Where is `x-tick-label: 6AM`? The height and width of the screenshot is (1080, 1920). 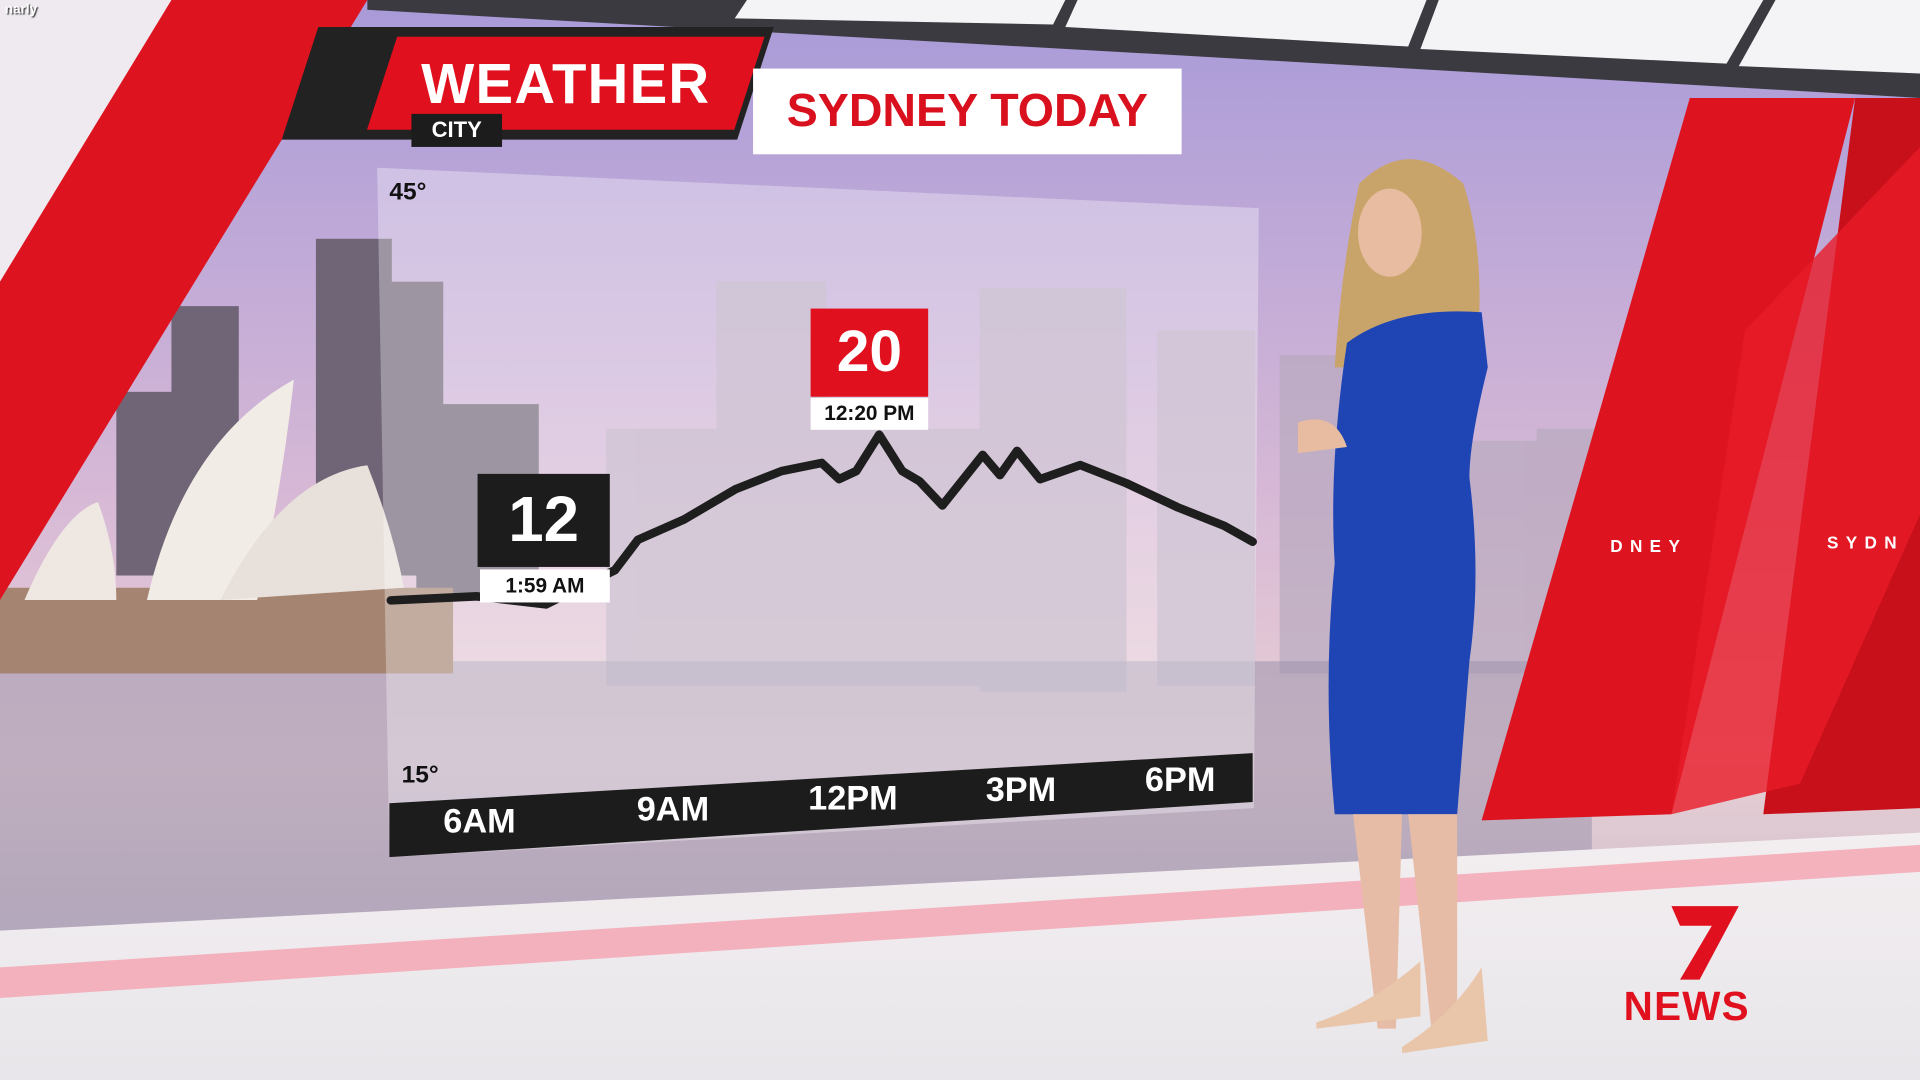 x-tick-label: 6AM is located at coordinates (479, 821).